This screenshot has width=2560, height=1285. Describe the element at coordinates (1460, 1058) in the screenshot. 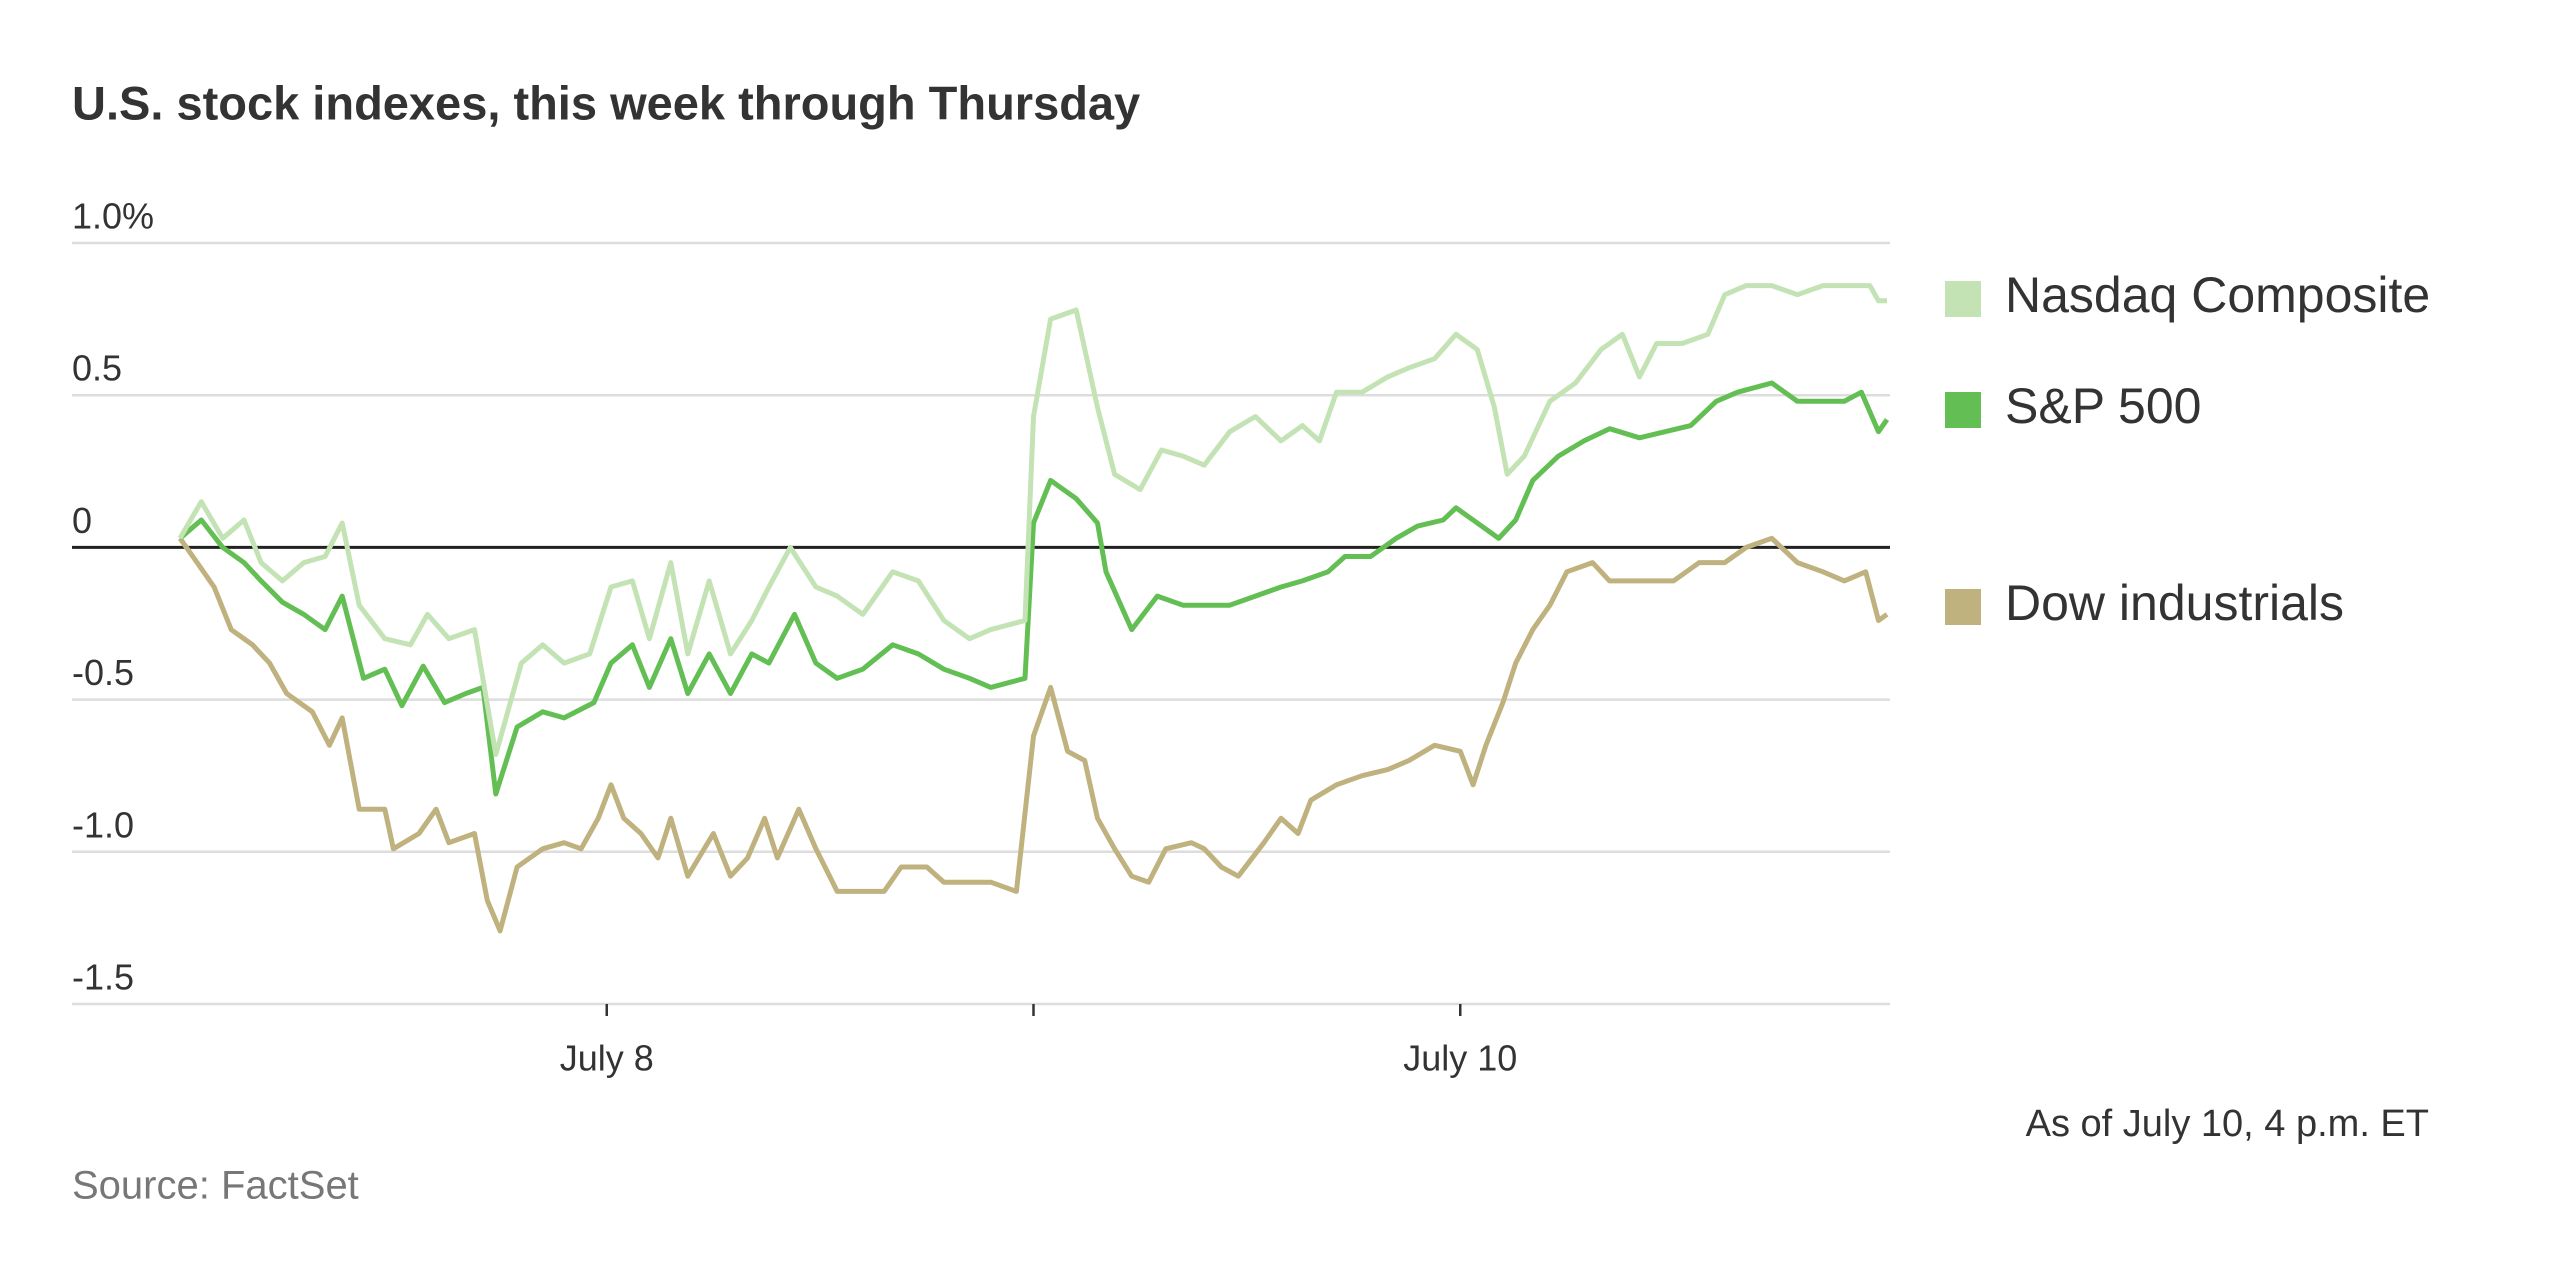

I see `x-tick-label: July 10` at that location.